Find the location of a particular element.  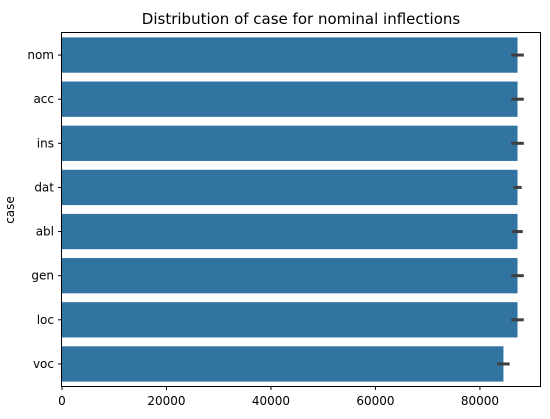

bar-voc is located at coordinates (283, 364).